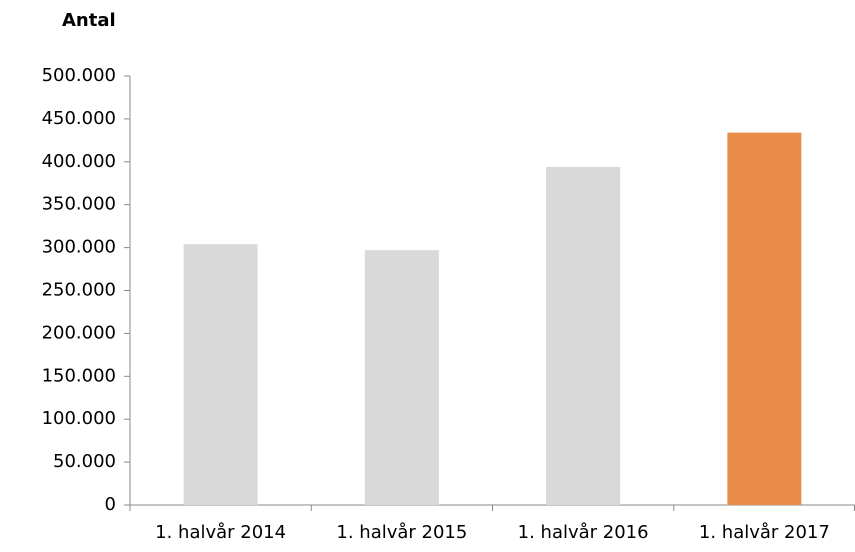  Describe the element at coordinates (89, 20) in the screenshot. I see `chart-title: Antal` at that location.